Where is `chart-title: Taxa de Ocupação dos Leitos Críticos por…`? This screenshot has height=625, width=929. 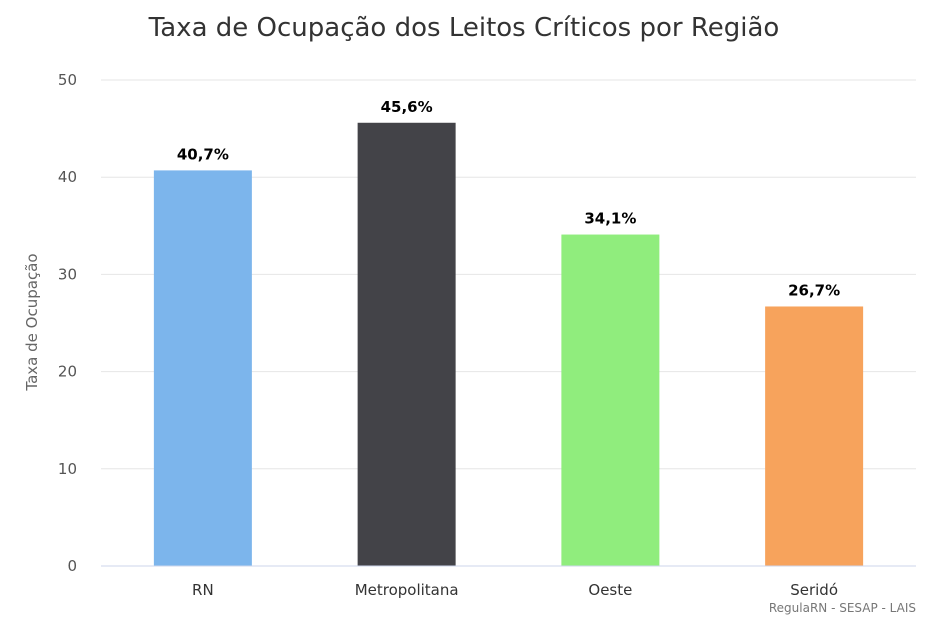
chart-title: Taxa de Ocupação dos Leitos Críticos por… is located at coordinates (464, 28).